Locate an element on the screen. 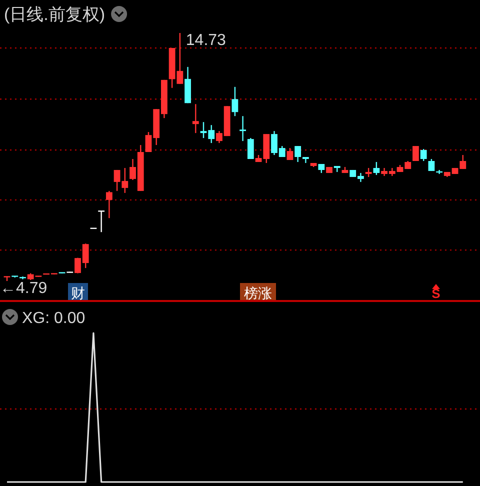 The image size is (480, 486). chart-title: (日线.前复权) is located at coordinates (55, 14).